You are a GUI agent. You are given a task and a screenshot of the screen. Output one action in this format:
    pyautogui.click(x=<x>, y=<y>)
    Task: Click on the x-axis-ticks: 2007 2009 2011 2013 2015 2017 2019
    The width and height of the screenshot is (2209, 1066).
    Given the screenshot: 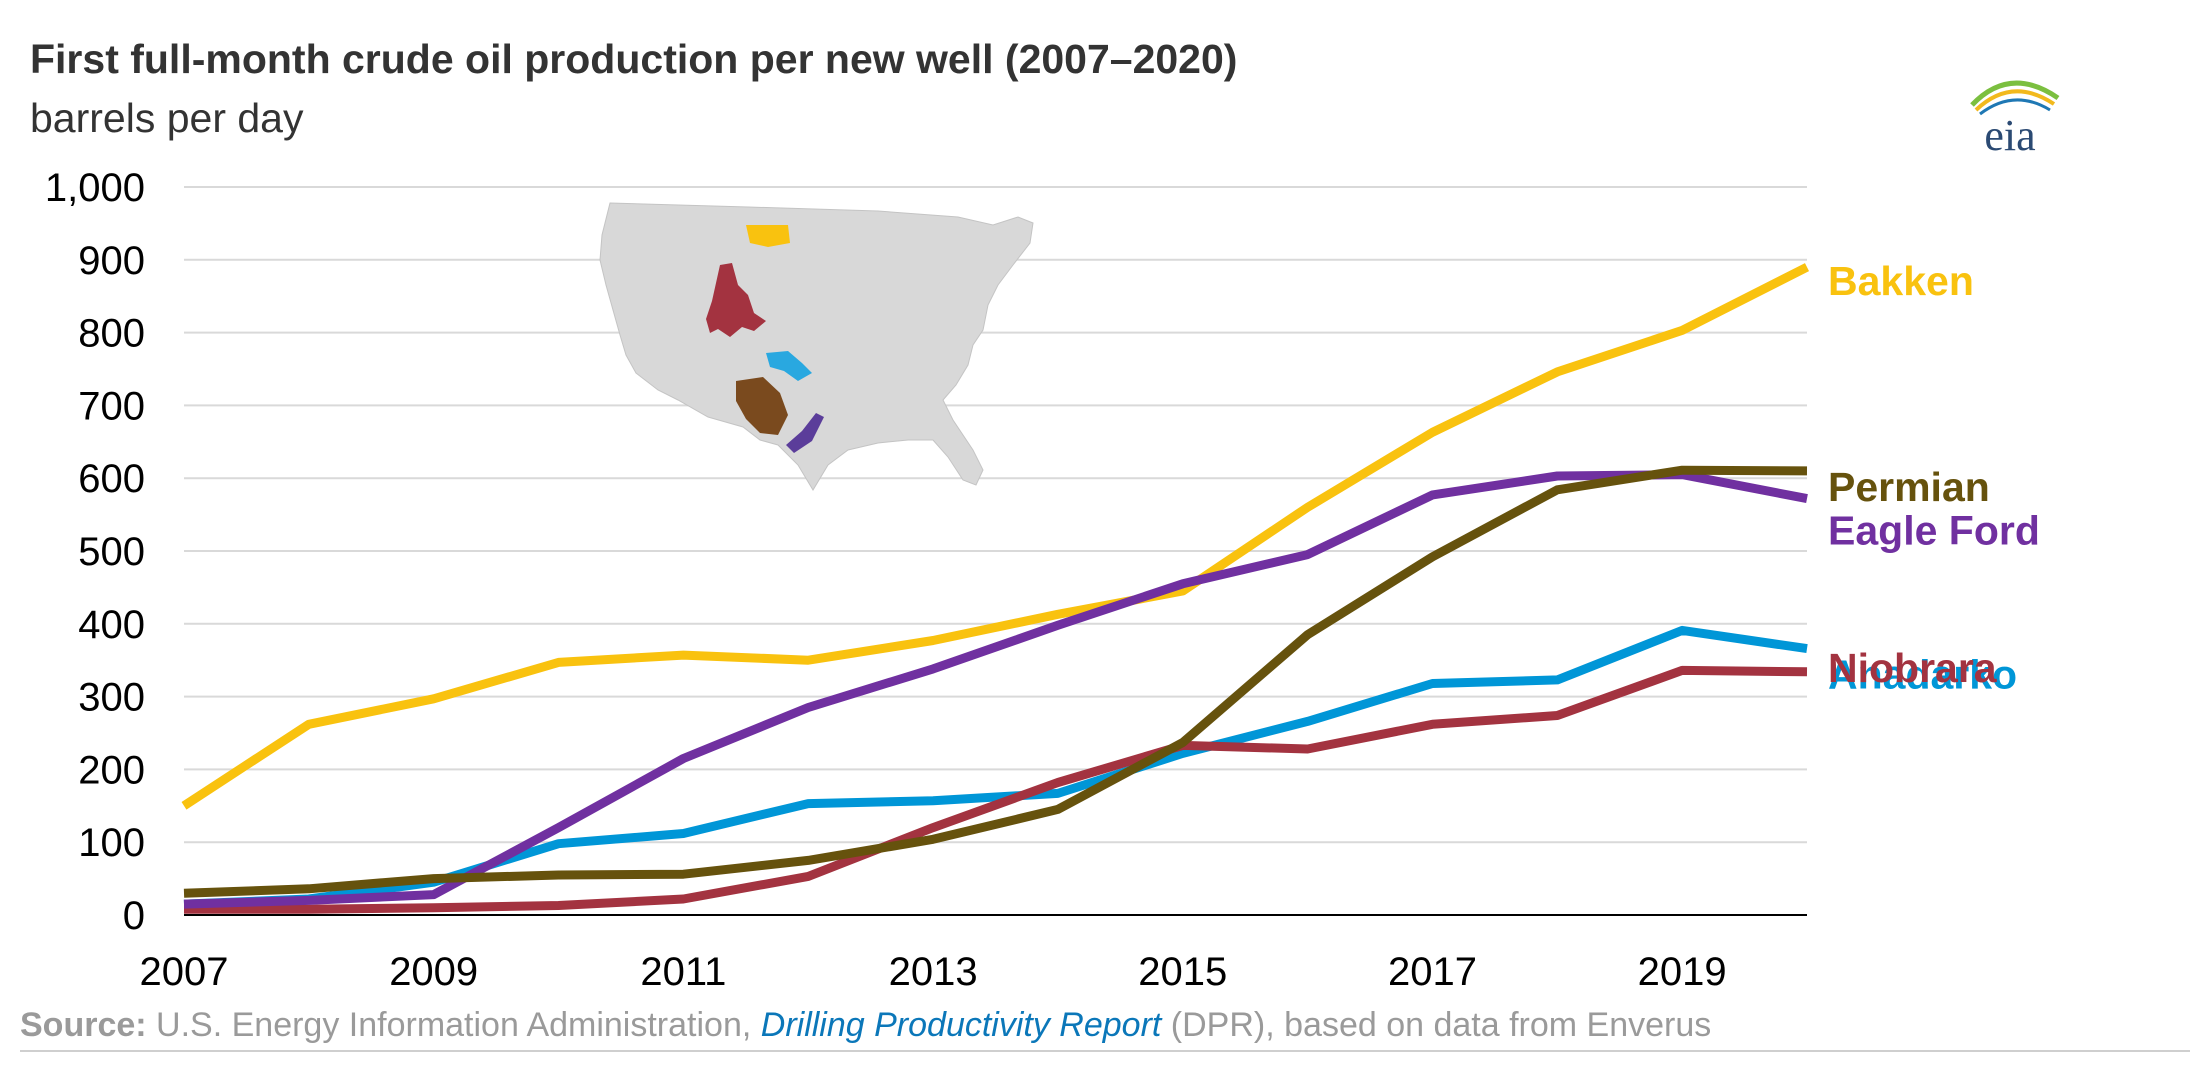 What is the action you would take?
    pyautogui.click(x=933, y=972)
    